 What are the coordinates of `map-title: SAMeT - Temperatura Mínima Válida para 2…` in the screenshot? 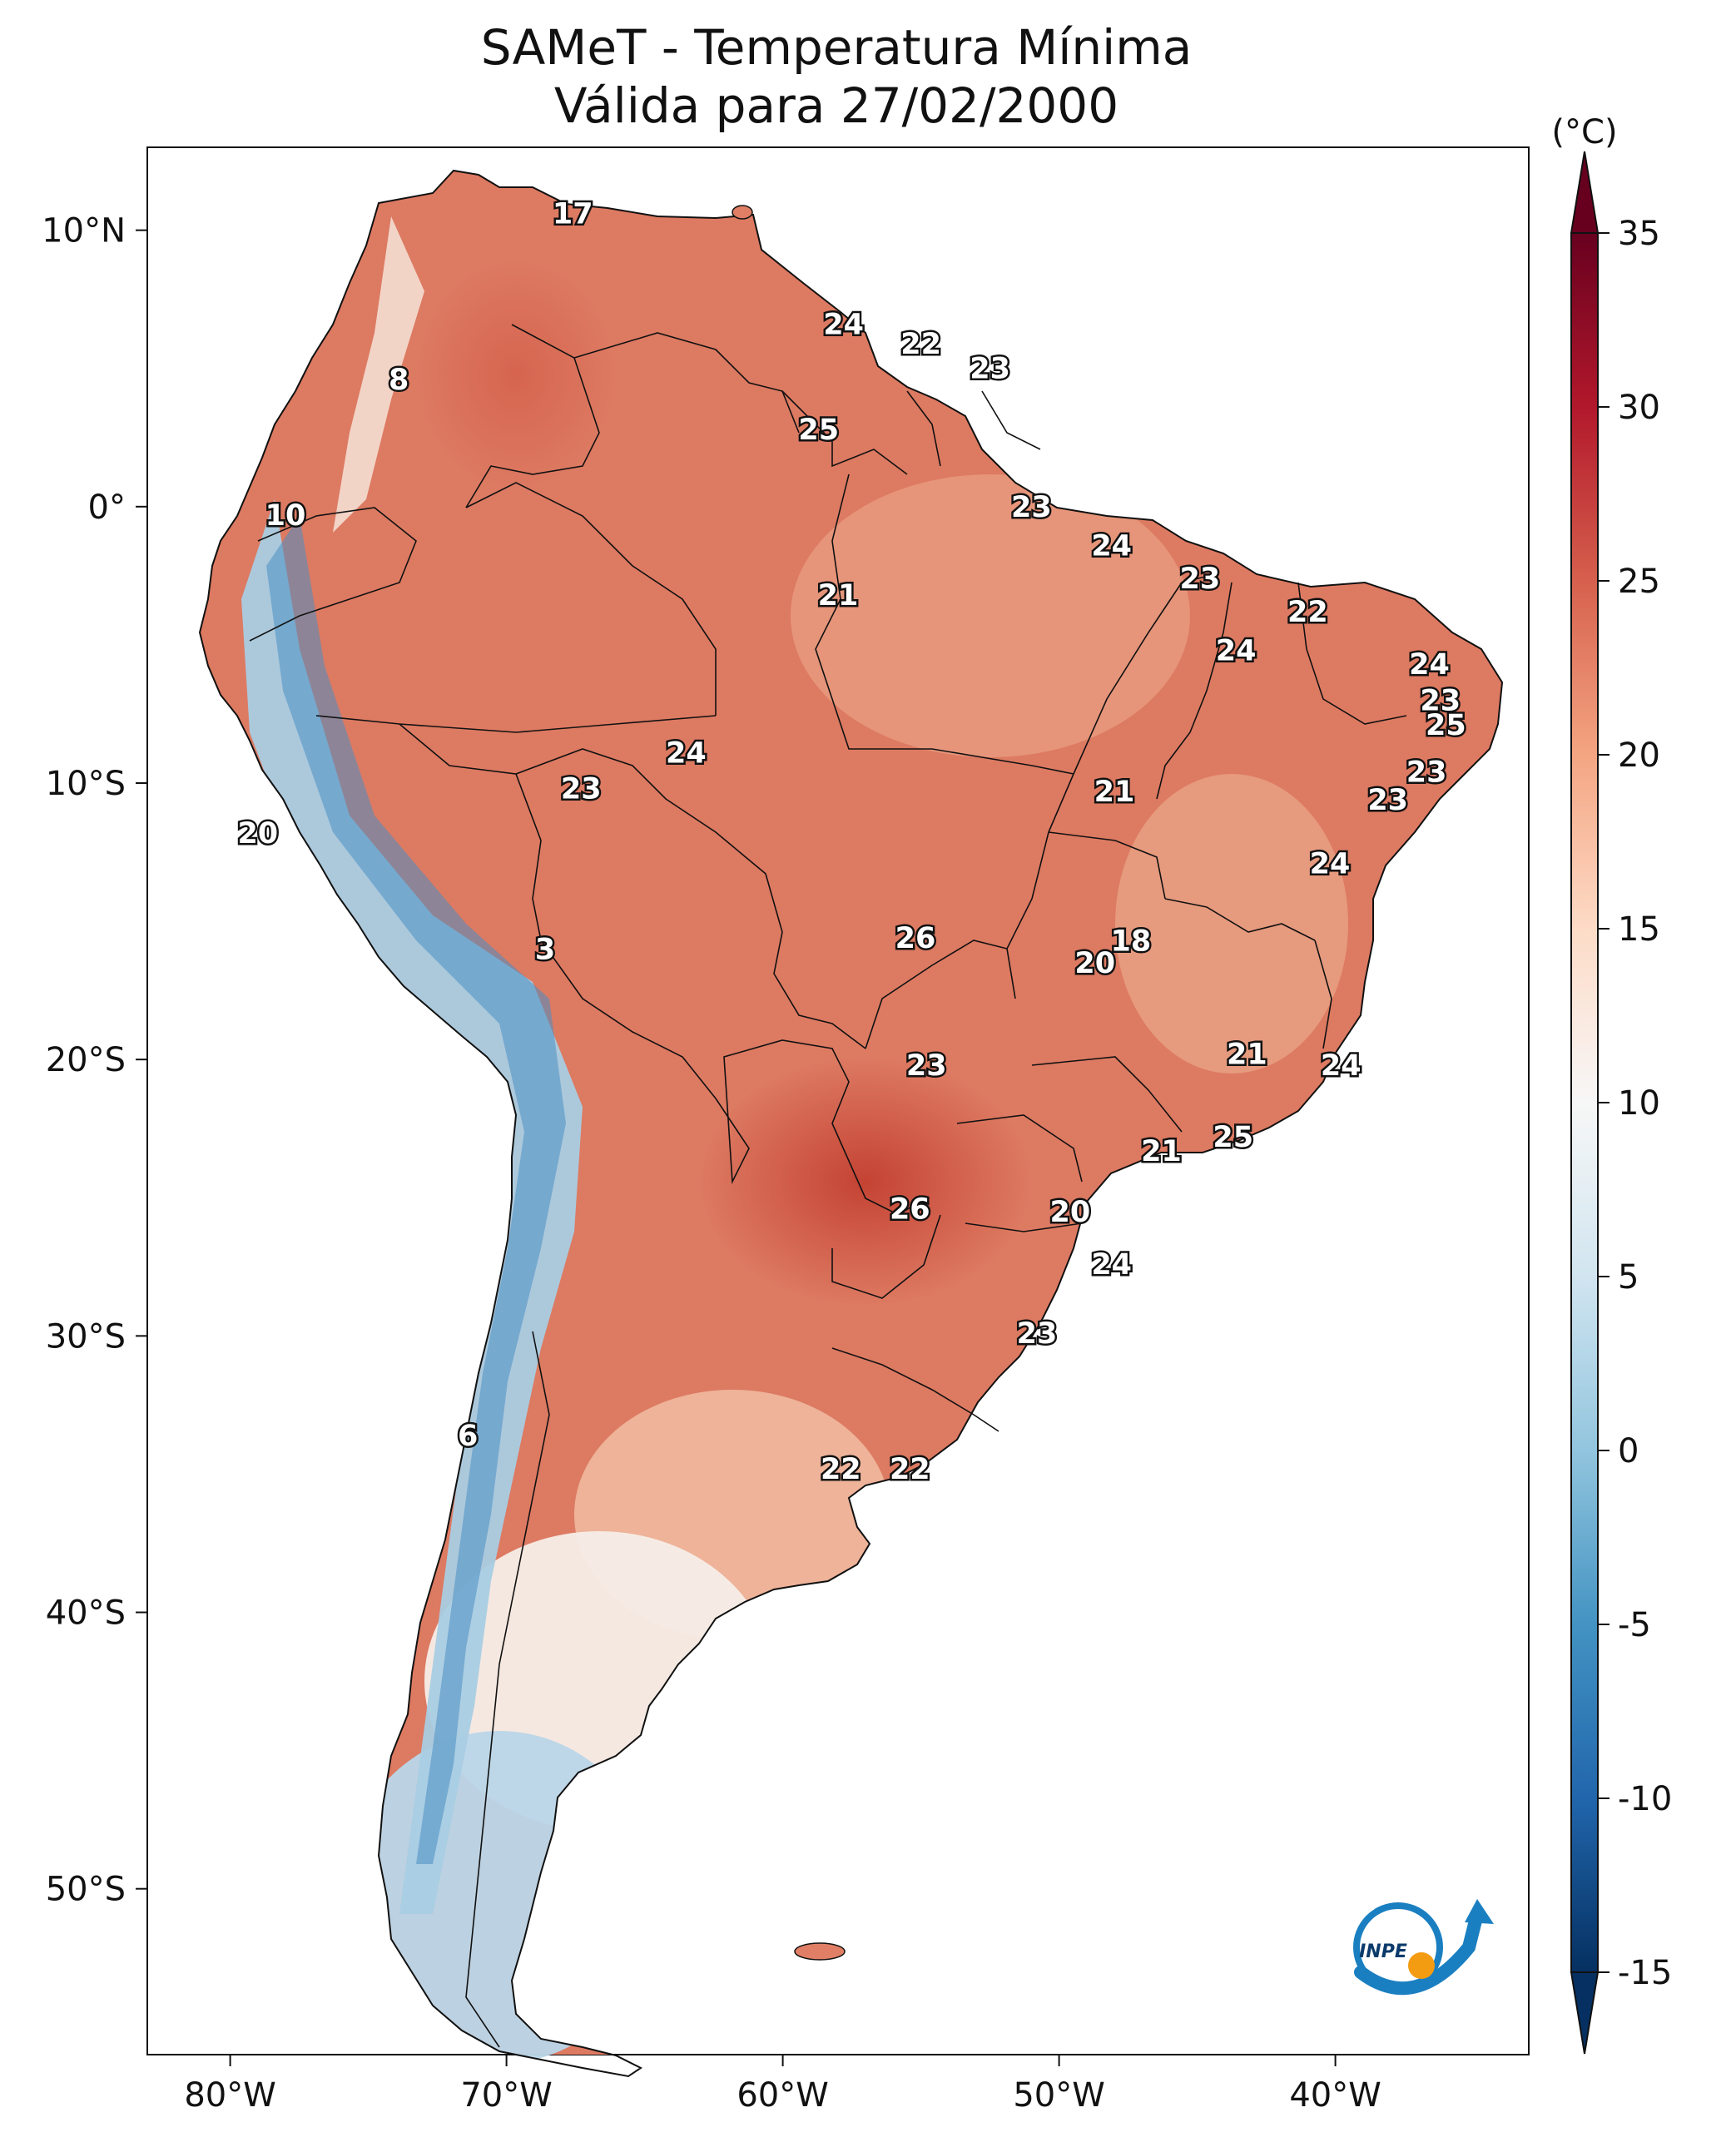 It's located at (837, 76).